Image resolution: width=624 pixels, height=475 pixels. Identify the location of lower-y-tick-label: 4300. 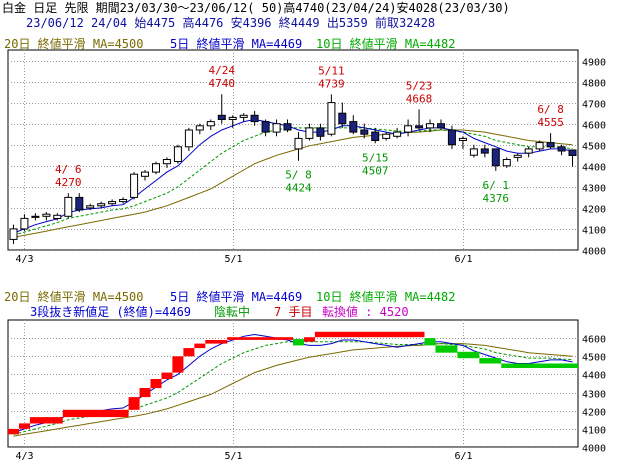
(594, 395).